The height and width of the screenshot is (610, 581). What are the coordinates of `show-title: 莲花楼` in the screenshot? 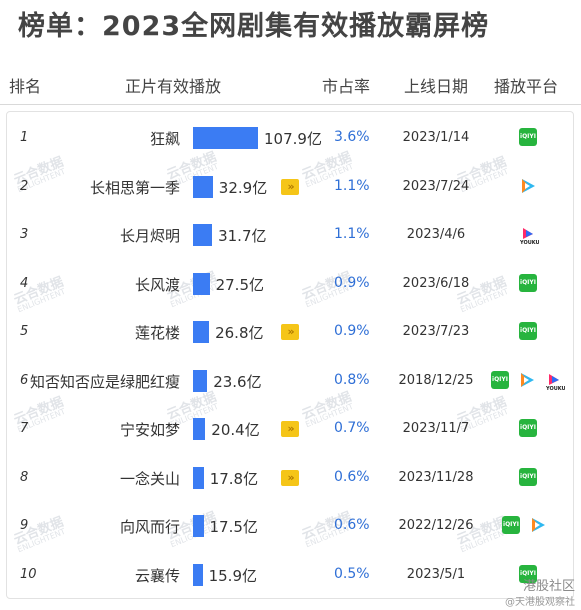 It's located at (157, 333).